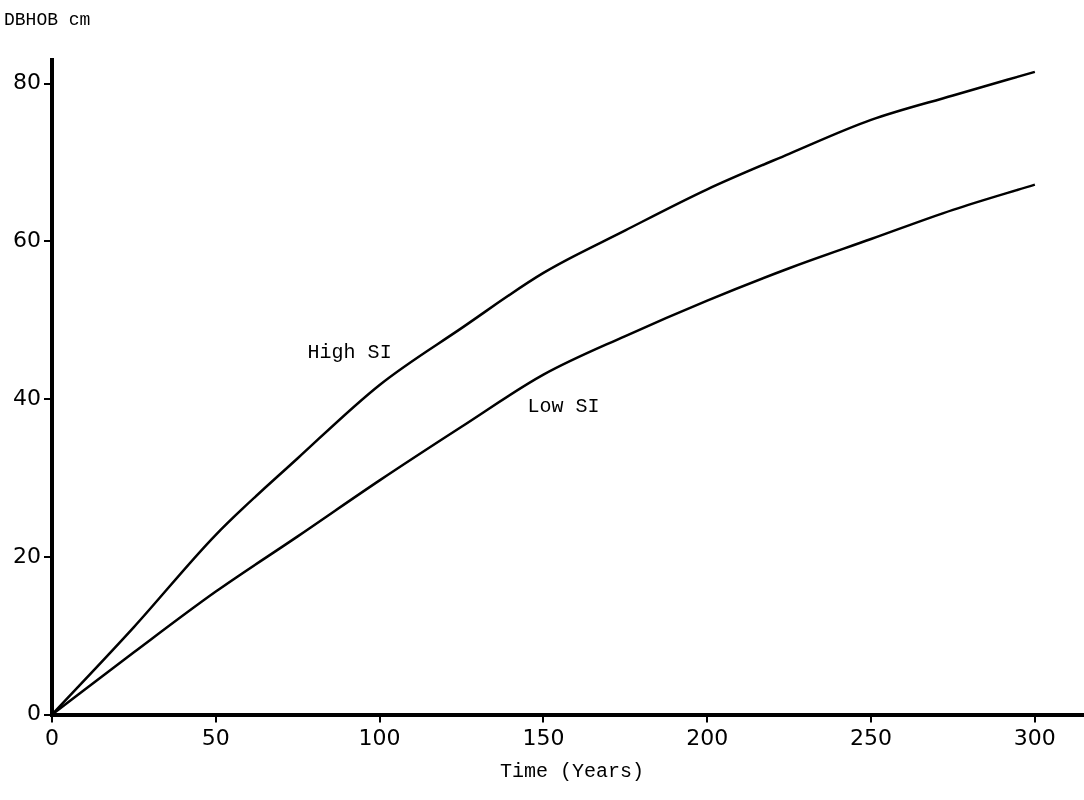 Image resolution: width=1084 pixels, height=800 pixels. Describe the element at coordinates (47, 20) in the screenshot. I see `y-axis-title: DBHOB cm` at that location.